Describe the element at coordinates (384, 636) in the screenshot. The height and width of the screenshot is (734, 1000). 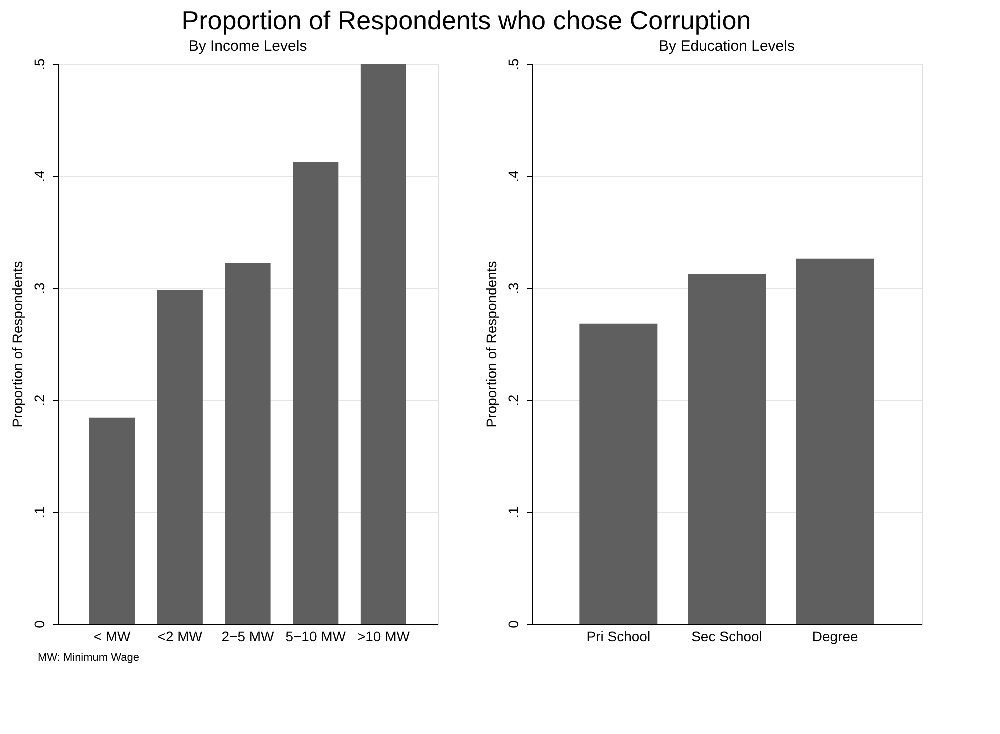
I see `x-tick-label: >10 MW` at that location.